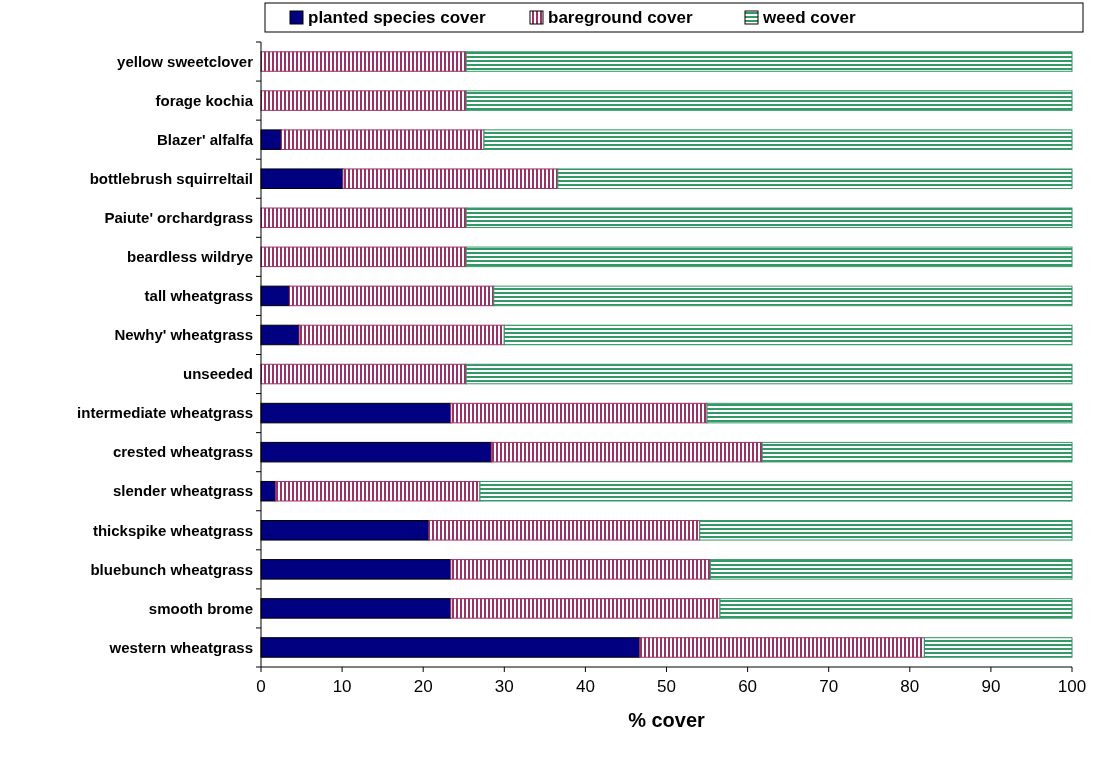 The width and height of the screenshot is (1095, 758). Describe the element at coordinates (205, 139) in the screenshot. I see `y-tick-label: Blazer' alfalfa` at that location.